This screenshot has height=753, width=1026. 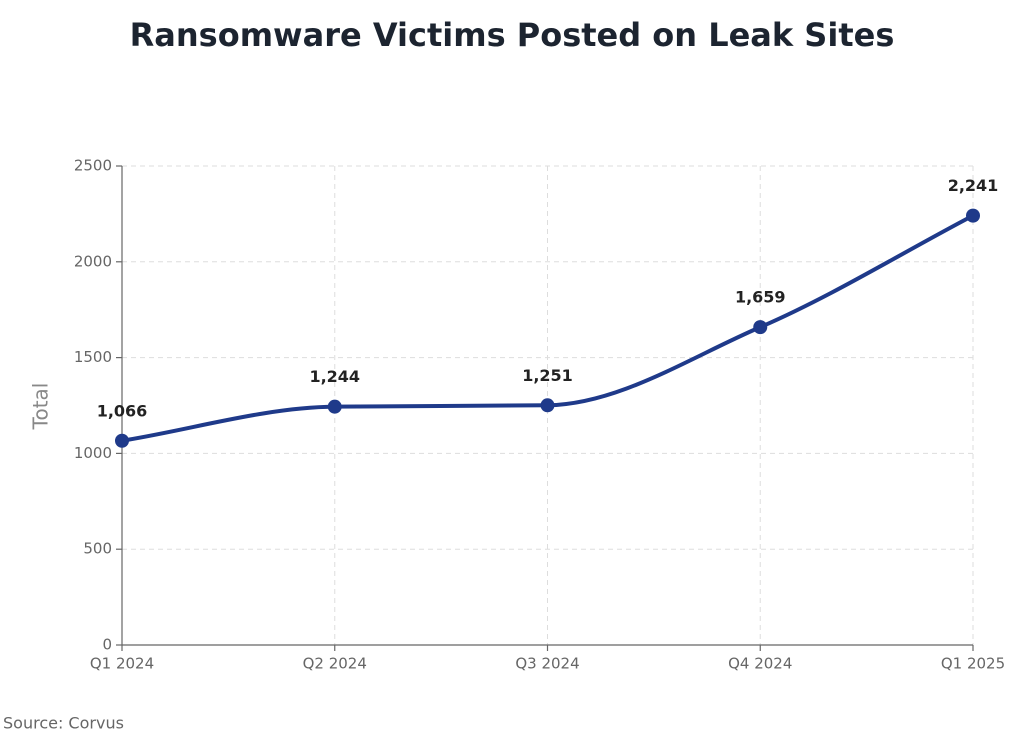 I want to click on chart-title: Ransomware Victims Posted on Leak Sites, so click(x=512, y=35).